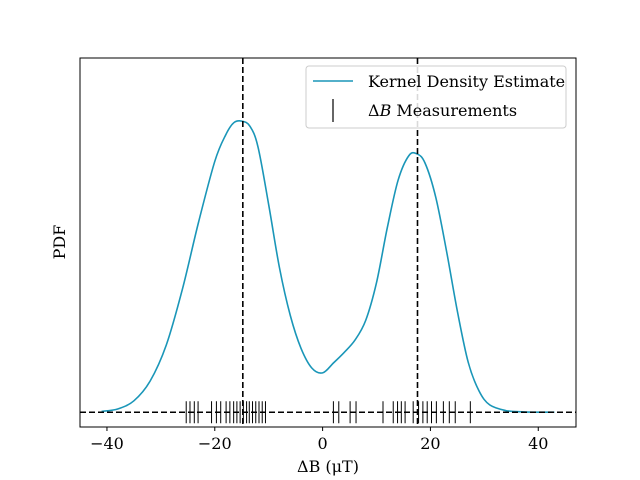 The image size is (640, 480). Describe the element at coordinates (323, 443) in the screenshot. I see `x-tick-label: 0` at that location.